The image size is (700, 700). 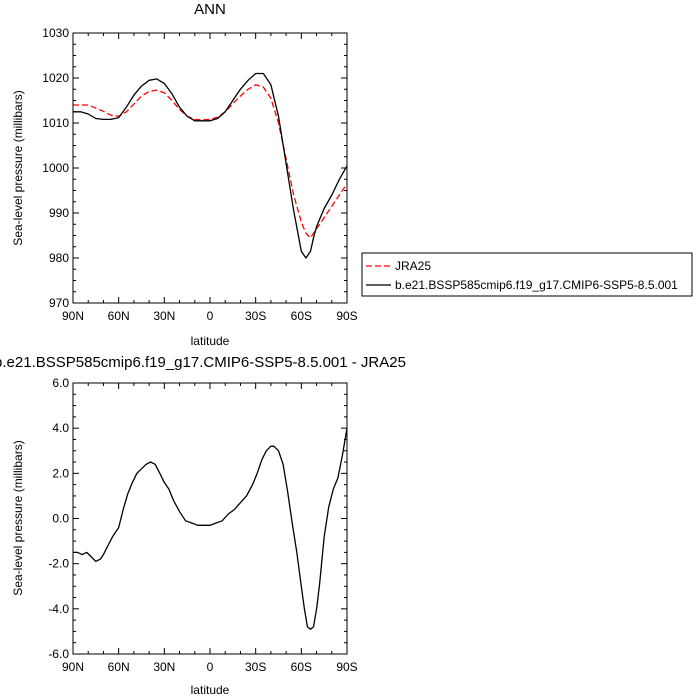 What do you see at coordinates (119, 316) in the screenshot?
I see `top-x-tick-label: 60N` at bounding box center [119, 316].